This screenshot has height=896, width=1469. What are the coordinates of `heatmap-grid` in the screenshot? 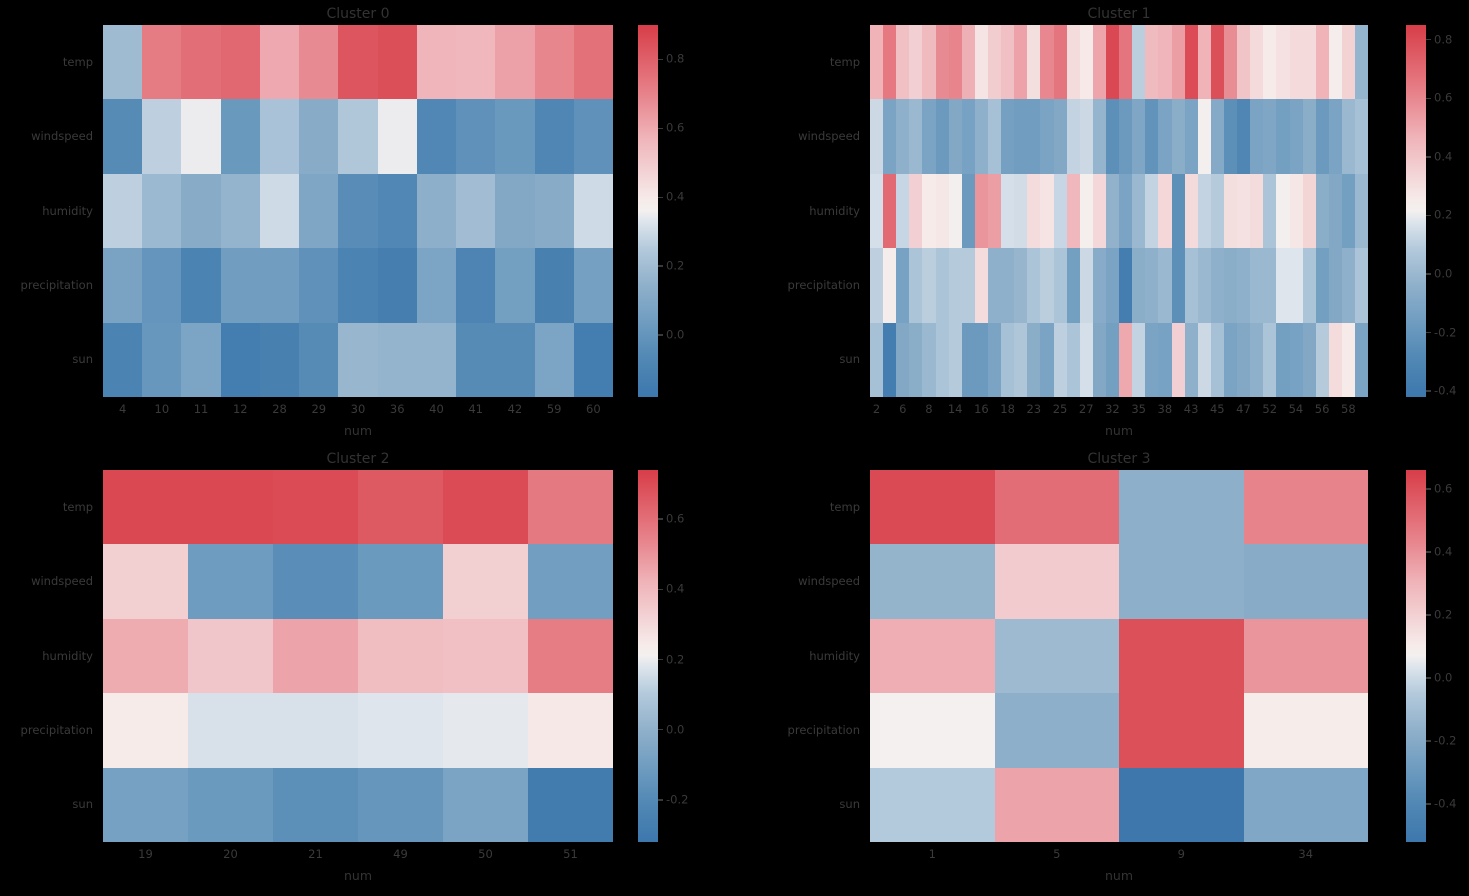 It's located at (358, 656).